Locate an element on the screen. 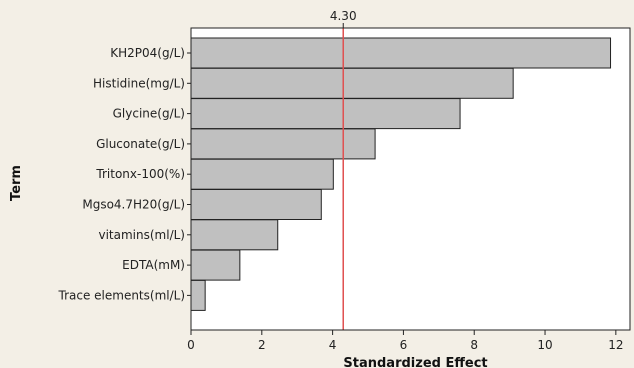 The height and width of the screenshot is (368, 634). category-label-2: Histidine(mg/L) is located at coordinates (139, 83).